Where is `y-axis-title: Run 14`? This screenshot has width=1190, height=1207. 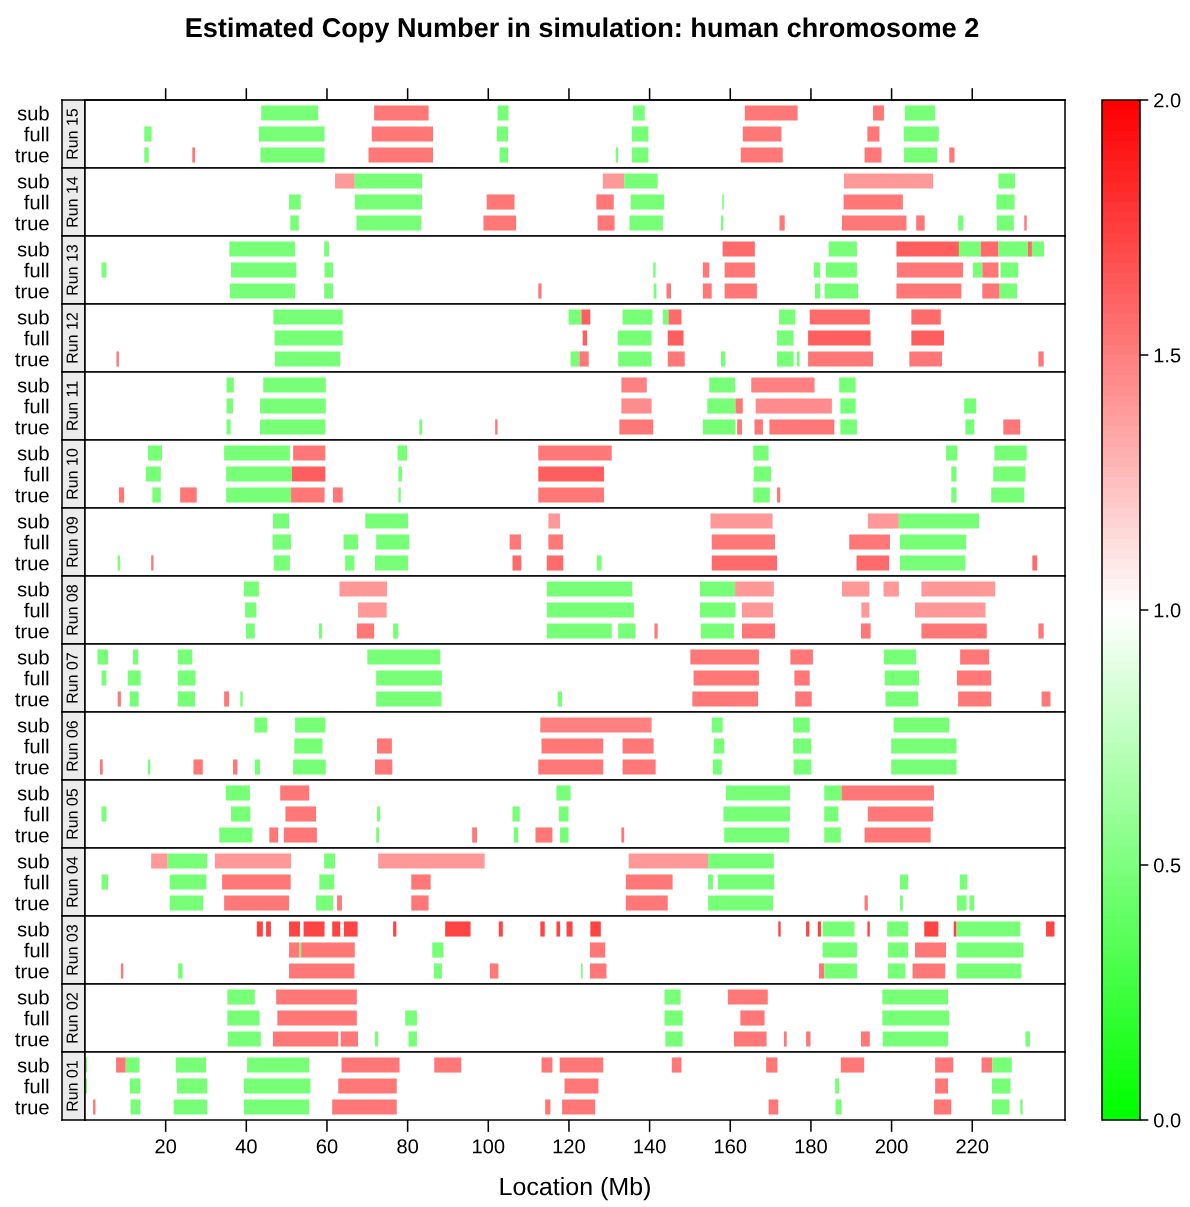
y-axis-title: Run 14 is located at coordinates (72, 201).